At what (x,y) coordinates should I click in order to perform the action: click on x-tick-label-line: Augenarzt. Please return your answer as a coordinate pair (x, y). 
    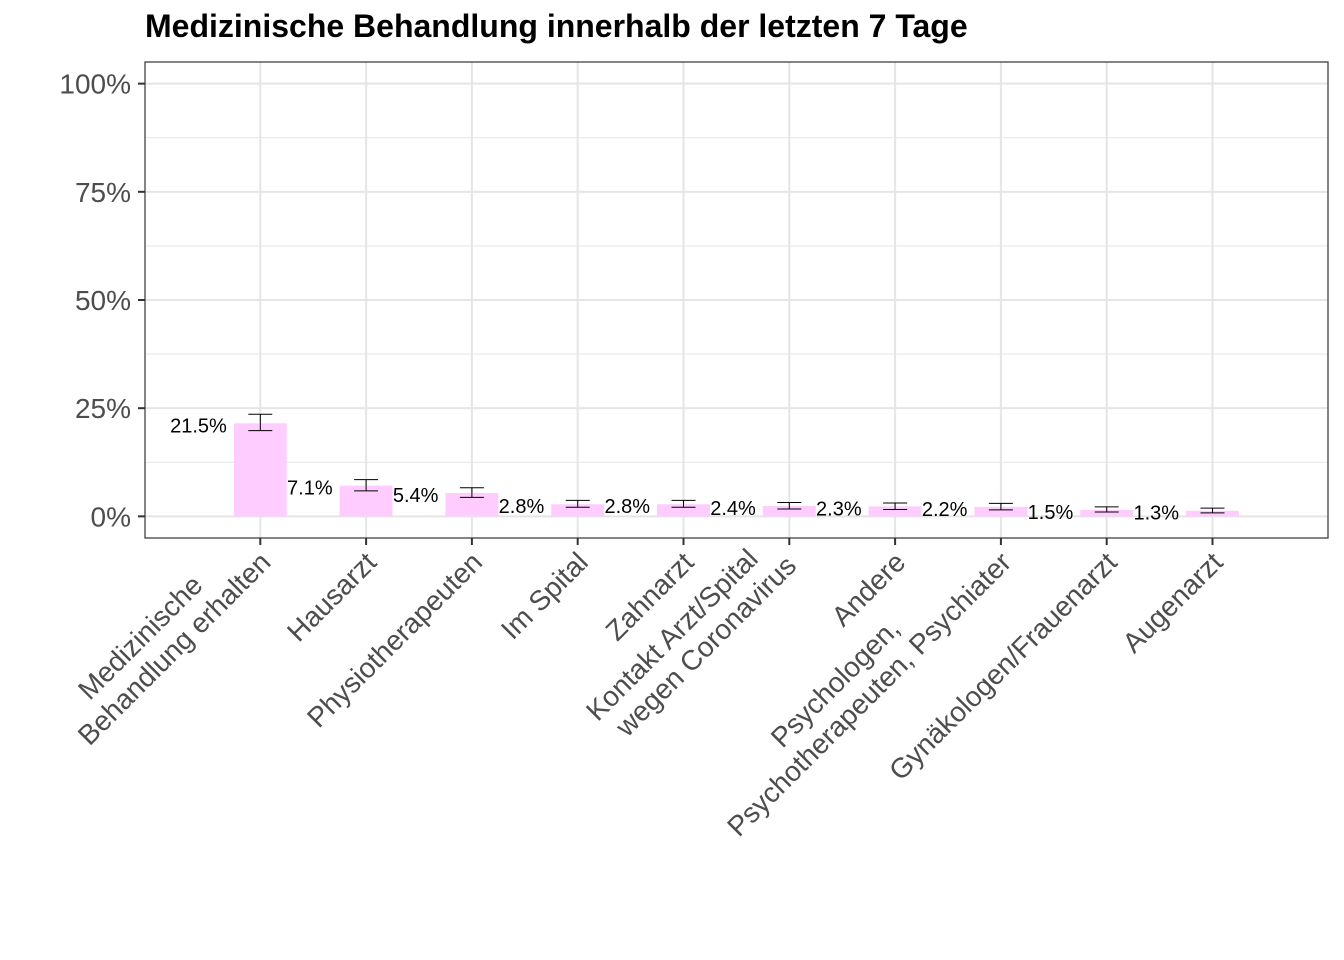
    Looking at the image, I should click on (1172, 602).